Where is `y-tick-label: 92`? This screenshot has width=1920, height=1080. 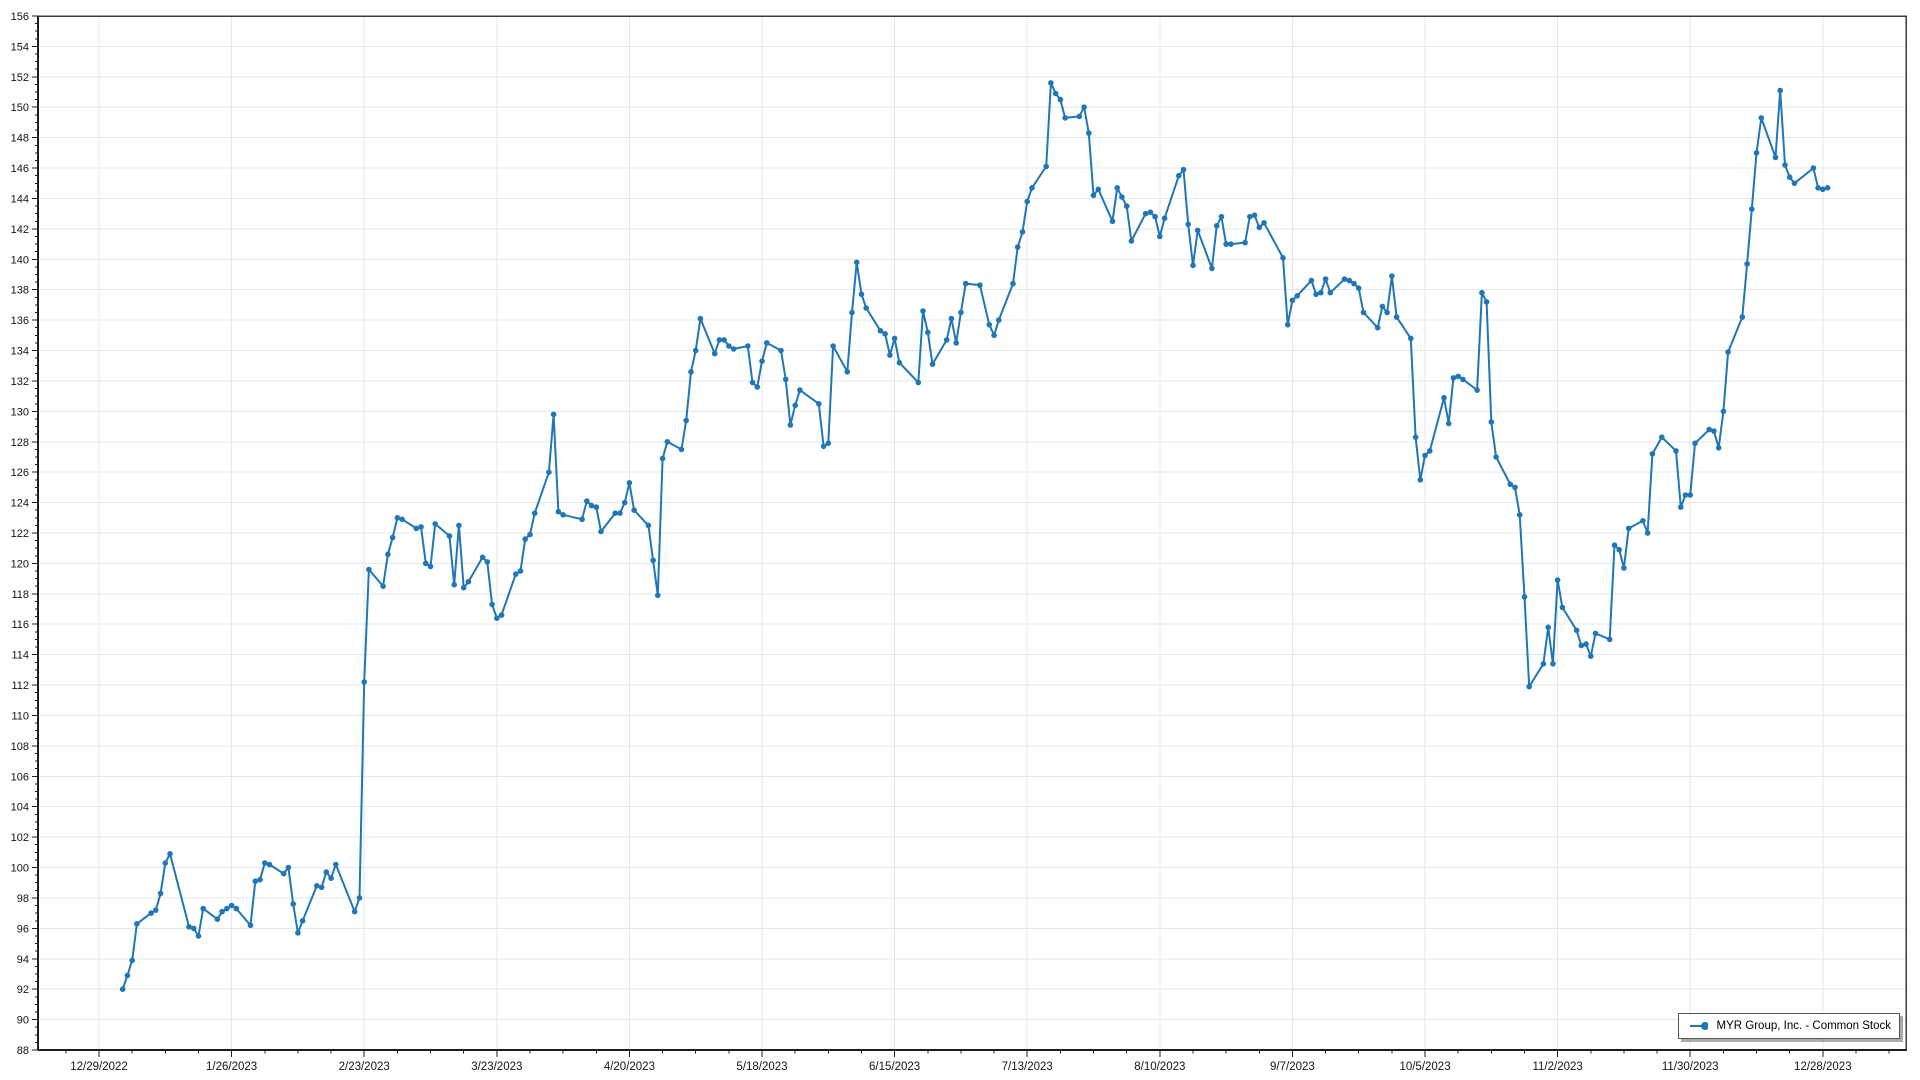
y-tick-label: 92 is located at coordinates (23, 990).